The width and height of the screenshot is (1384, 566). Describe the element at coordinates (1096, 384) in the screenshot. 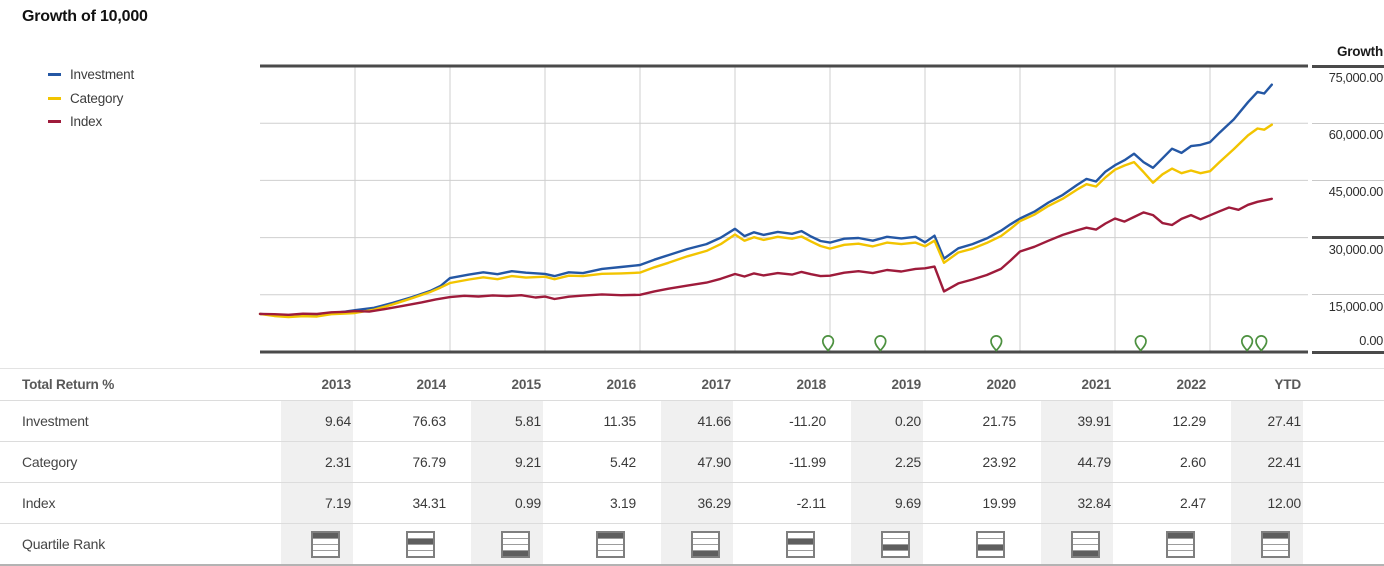

I see `year-column-header: 2021` at that location.